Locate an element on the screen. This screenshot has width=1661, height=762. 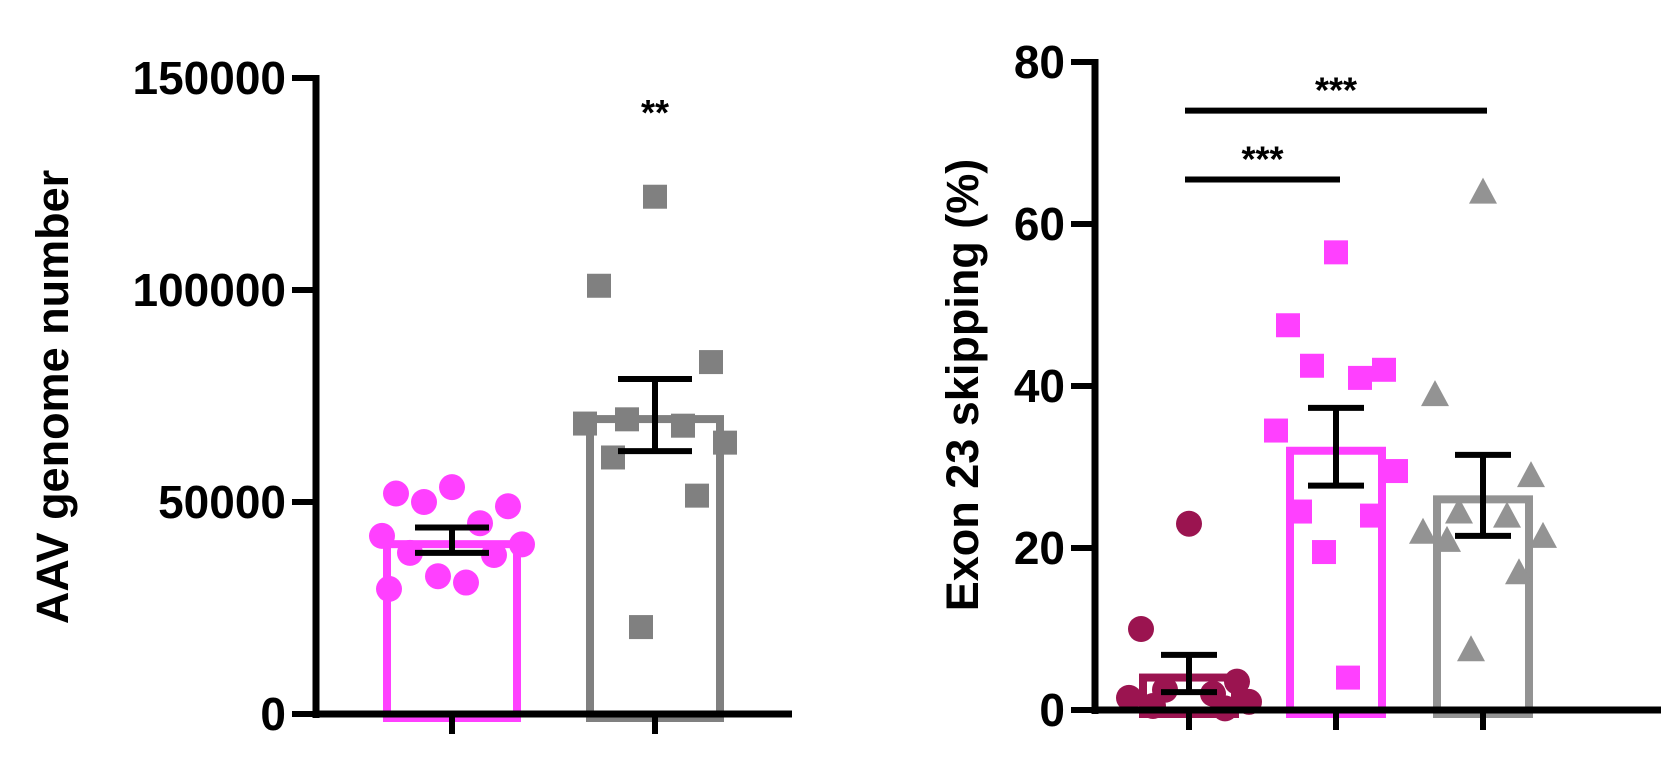
y-axis-title: Exon 23 skipping (%) is located at coordinates (962, 385).